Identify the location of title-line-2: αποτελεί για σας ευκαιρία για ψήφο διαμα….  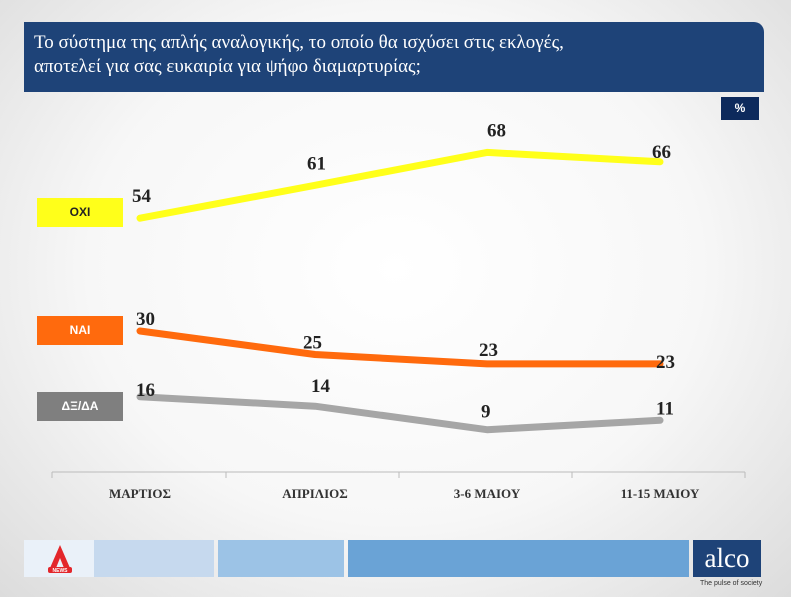
(227, 66).